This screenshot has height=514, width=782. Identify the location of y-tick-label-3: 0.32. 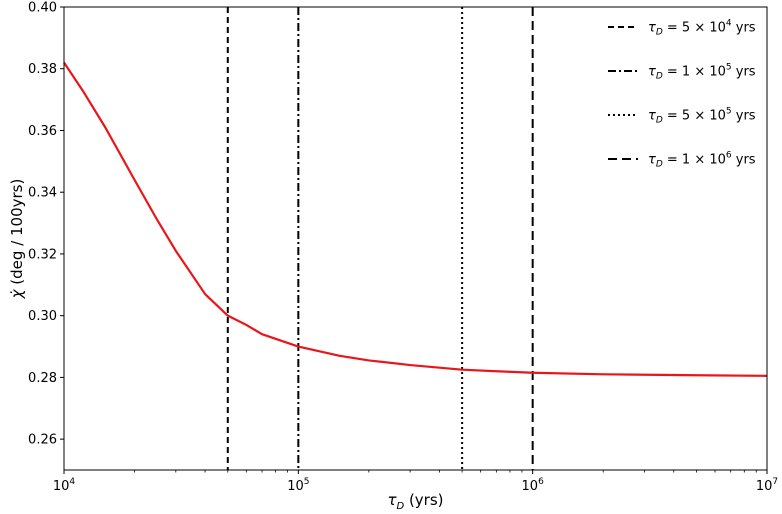
(42, 254).